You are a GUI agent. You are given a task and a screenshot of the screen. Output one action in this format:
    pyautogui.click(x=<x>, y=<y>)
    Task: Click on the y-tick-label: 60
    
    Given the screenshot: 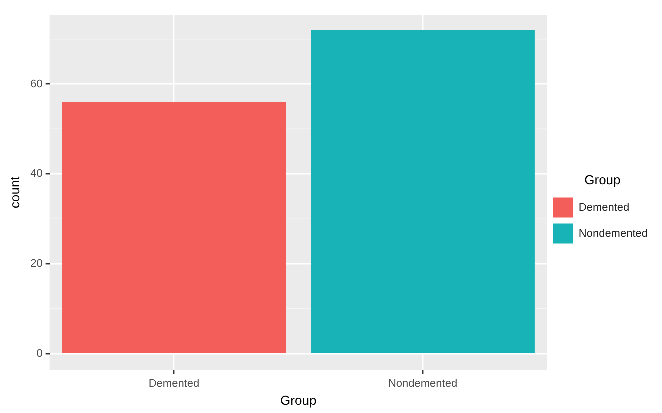 What is the action you would take?
    pyautogui.click(x=36, y=84)
    